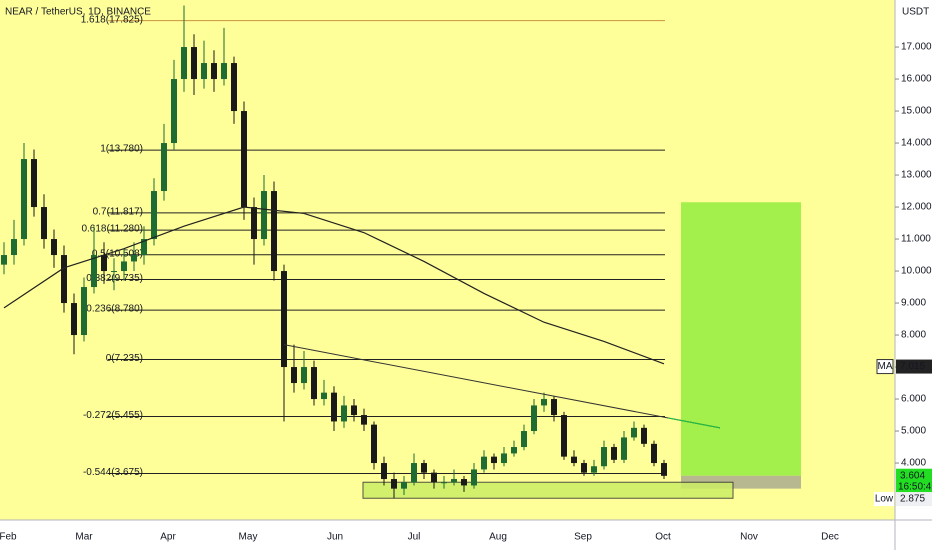  What do you see at coordinates (694, 423) in the screenshot?
I see `trendline-extension` at bounding box center [694, 423].